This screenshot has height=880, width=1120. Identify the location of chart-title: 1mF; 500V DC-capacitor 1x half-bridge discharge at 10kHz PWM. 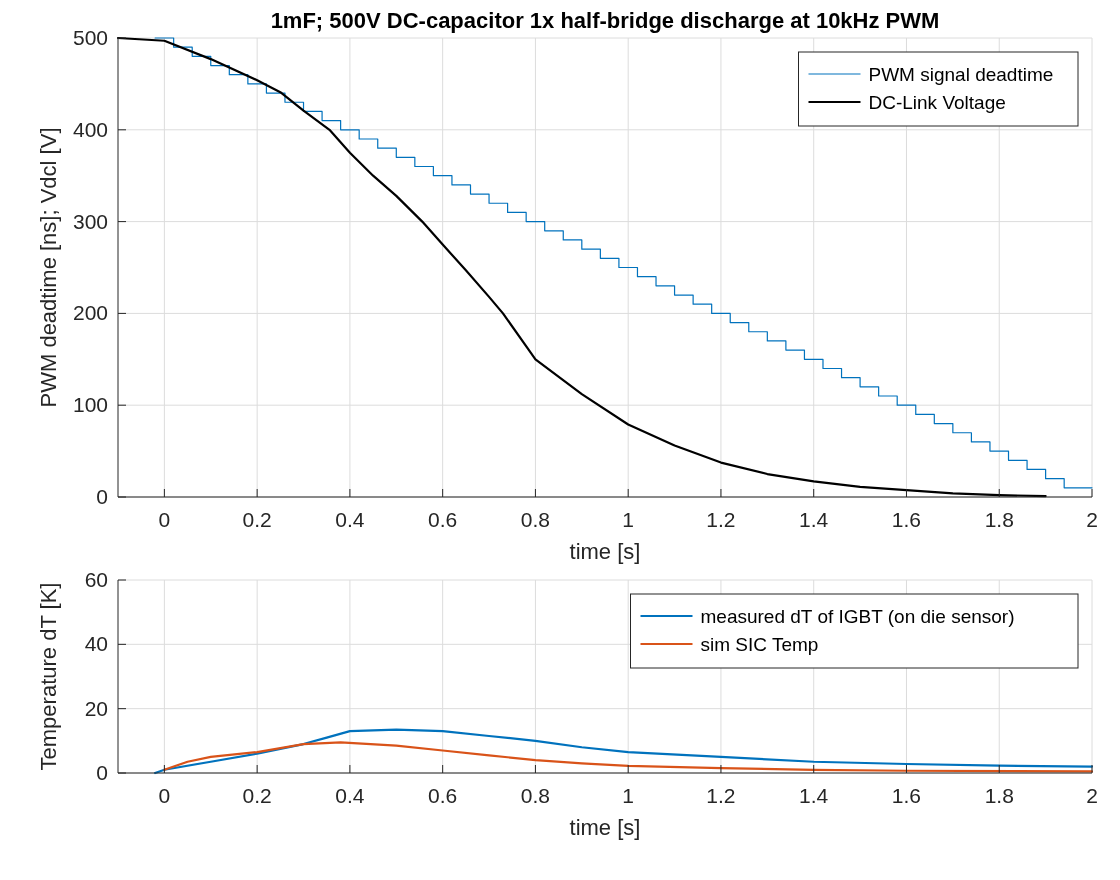
(605, 20).